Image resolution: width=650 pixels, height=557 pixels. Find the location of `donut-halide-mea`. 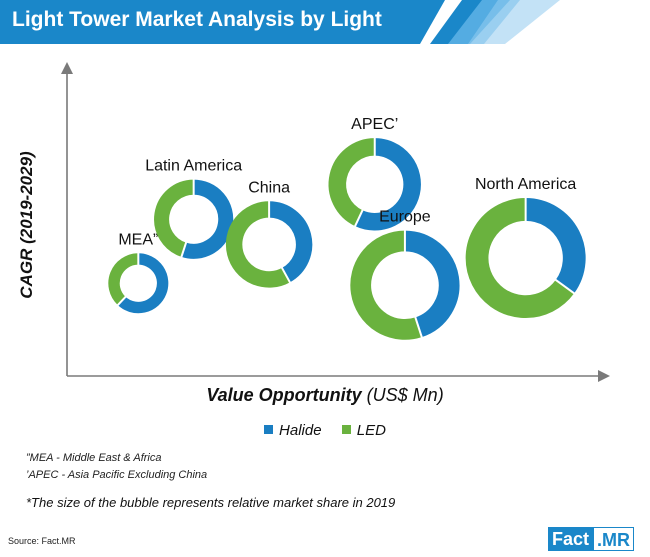

donut-halide-mea is located at coordinates (143, 283).